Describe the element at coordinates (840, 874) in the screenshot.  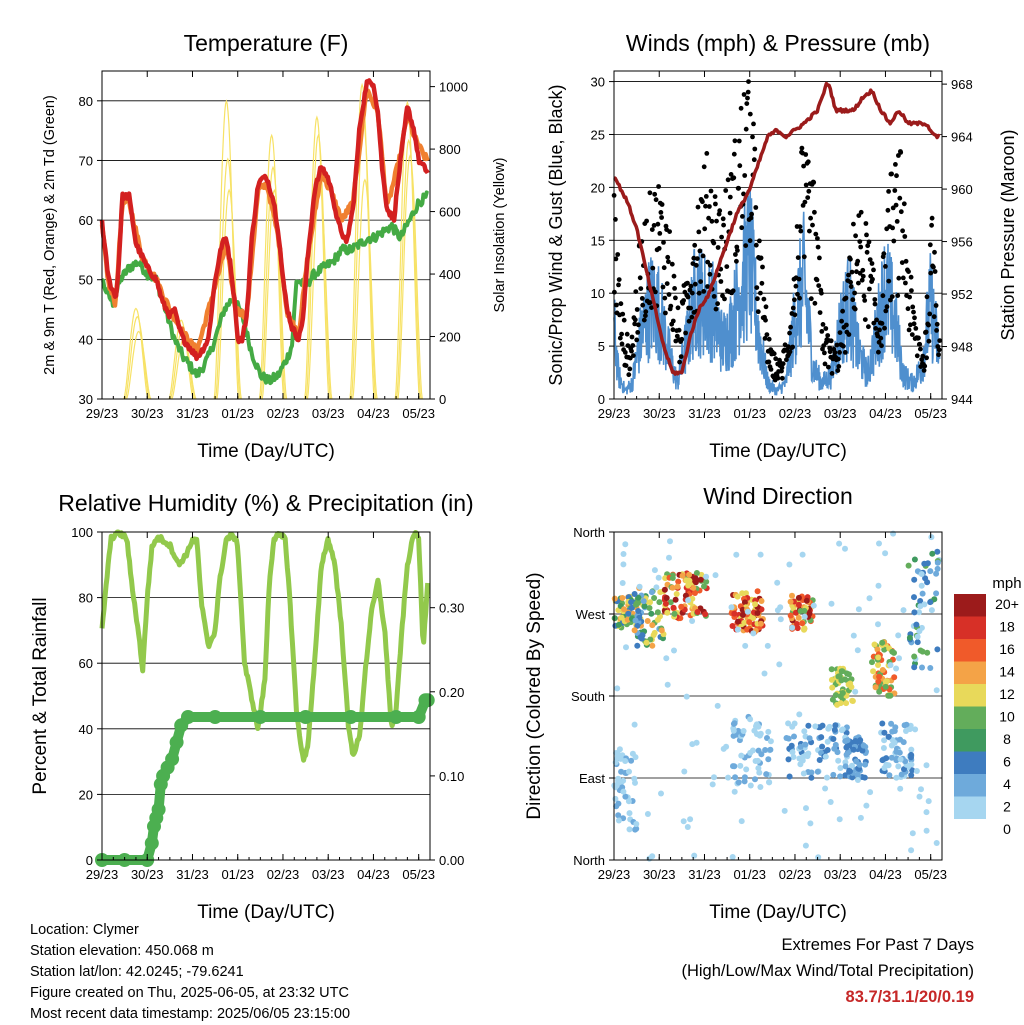
I see `x-tick-label: 03/23` at that location.